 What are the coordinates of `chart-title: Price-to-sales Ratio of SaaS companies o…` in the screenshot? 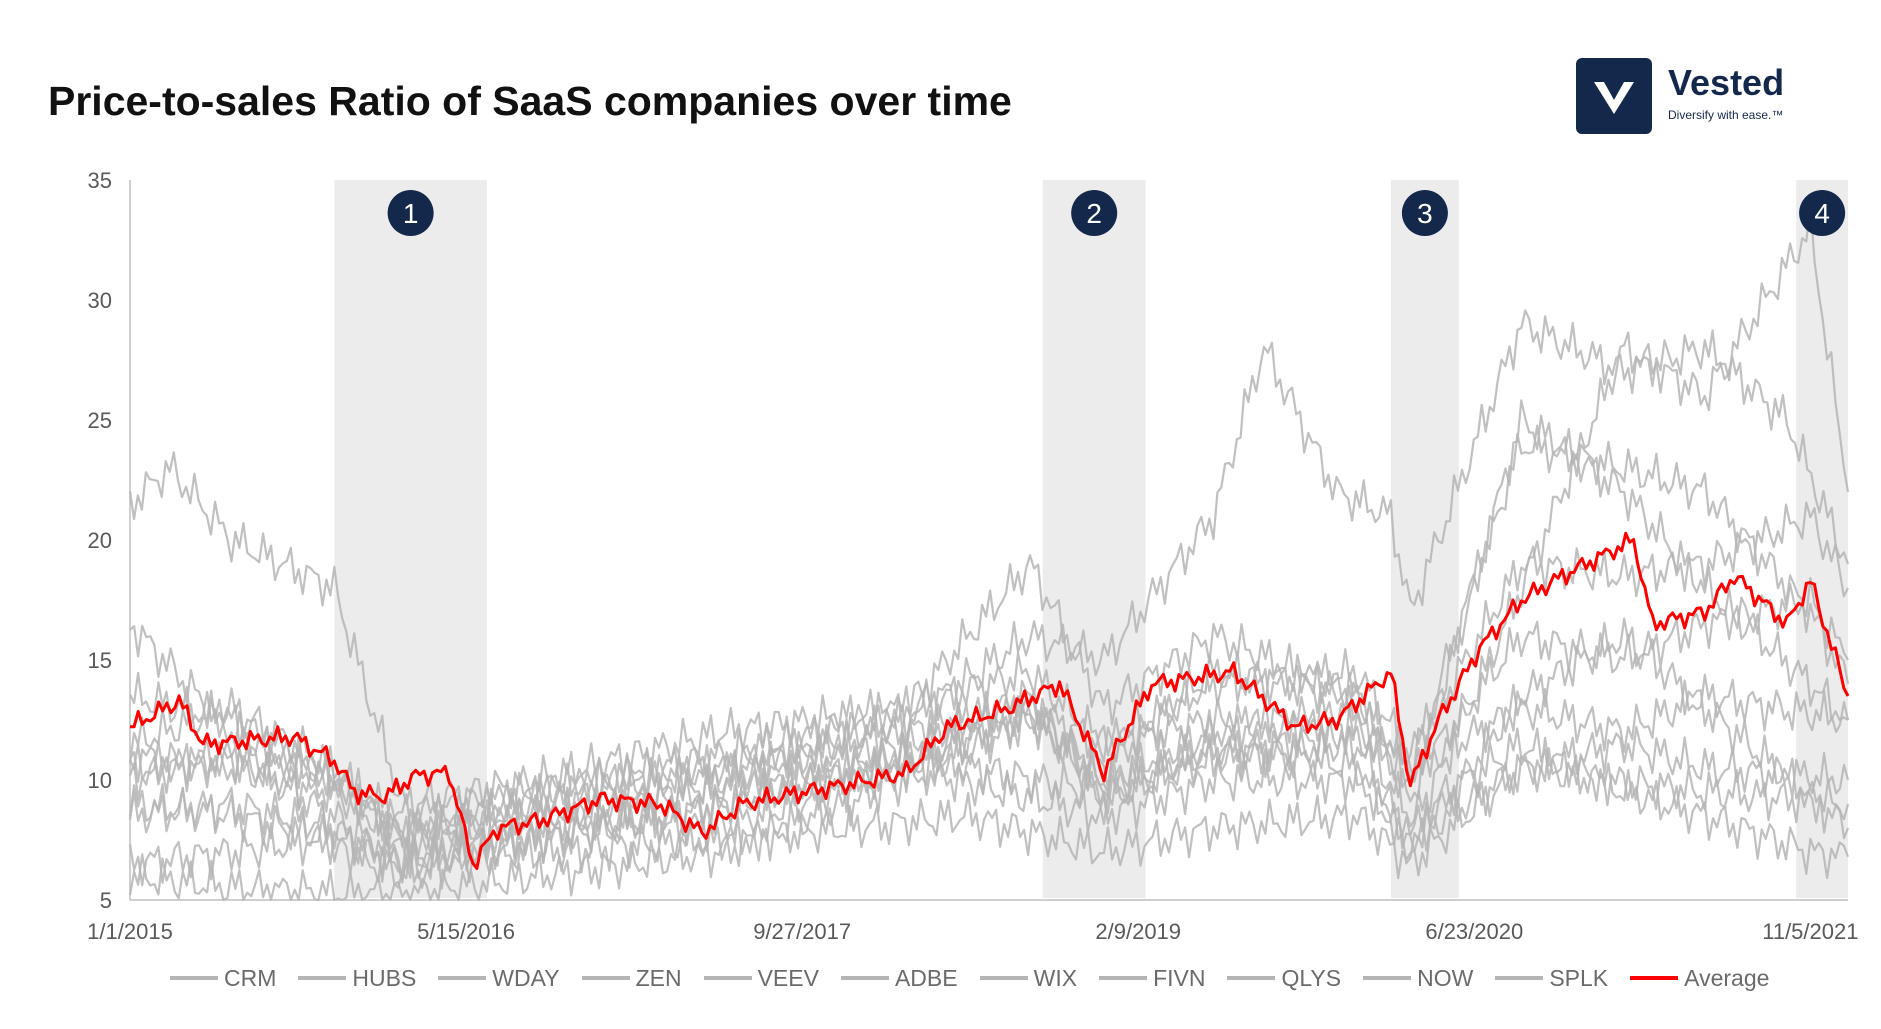 It's located at (530, 101).